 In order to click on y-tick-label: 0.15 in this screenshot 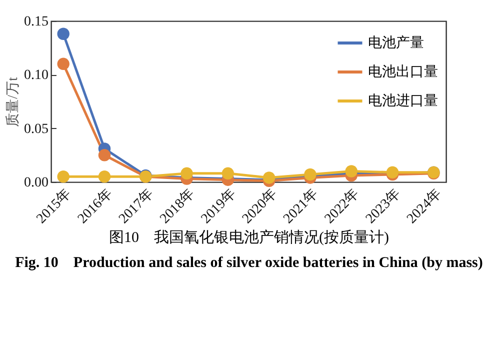, I will do `click(36, 22)`.